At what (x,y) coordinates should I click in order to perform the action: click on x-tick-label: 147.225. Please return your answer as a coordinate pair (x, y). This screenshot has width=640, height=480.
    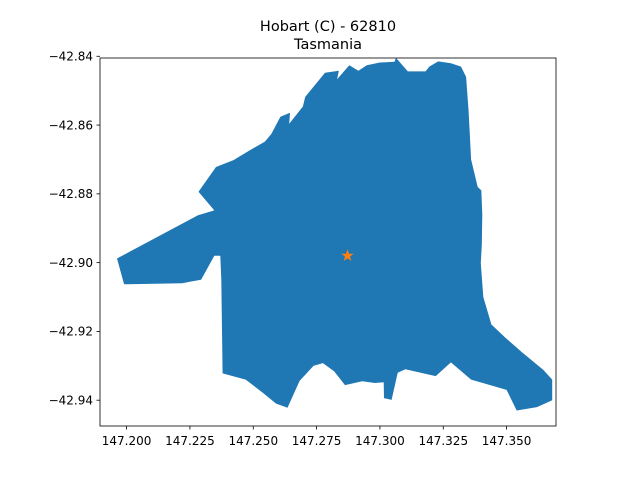
    Looking at the image, I should click on (190, 441).